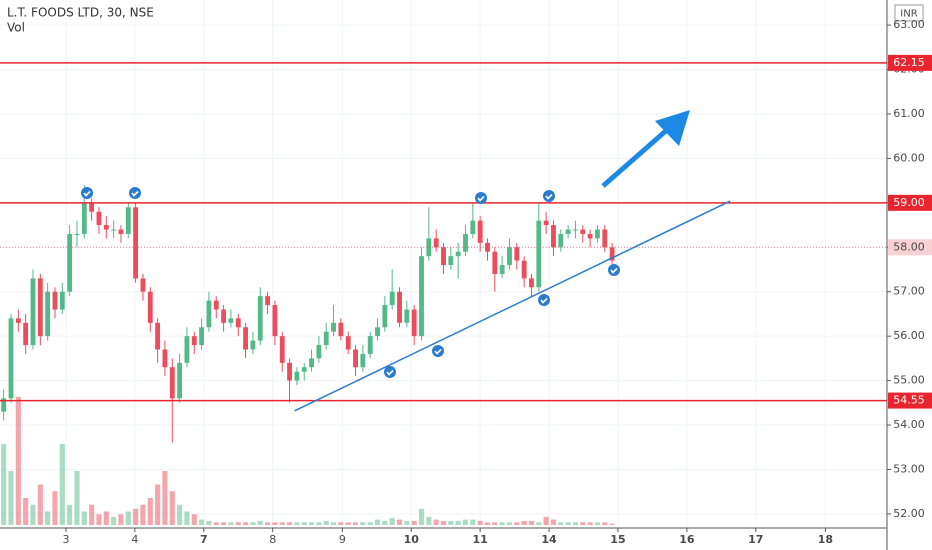 This screenshot has width=932, height=550. I want to click on level-label: 62.15, so click(909, 62).